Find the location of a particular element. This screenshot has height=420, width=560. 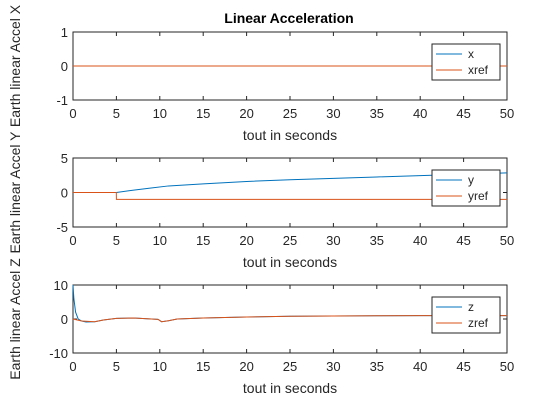

legend-label: yref is located at coordinates (478, 196).